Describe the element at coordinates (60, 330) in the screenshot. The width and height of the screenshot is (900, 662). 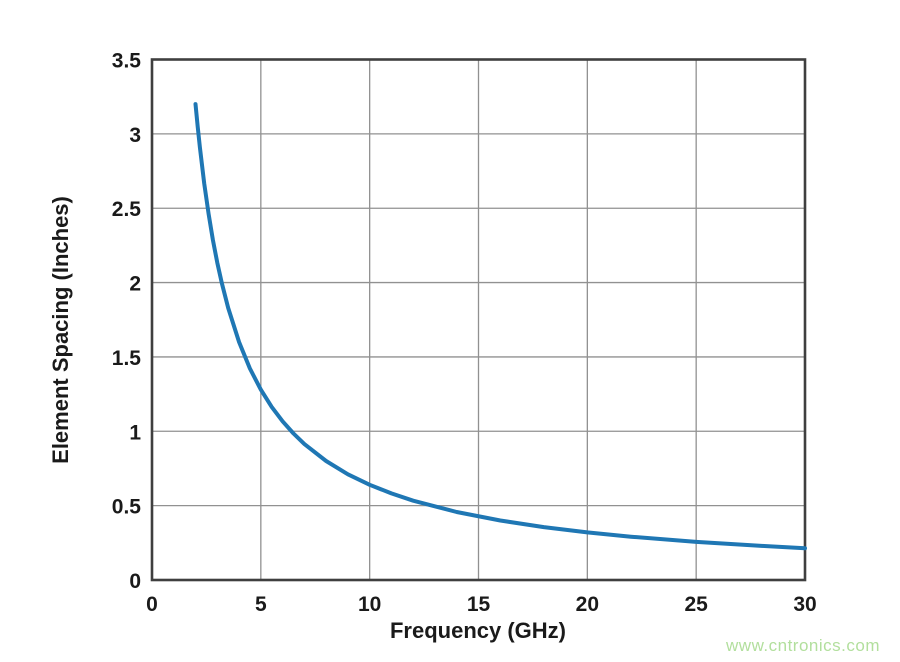
I see `y-axis-label: Element Spacing (Inches)` at that location.